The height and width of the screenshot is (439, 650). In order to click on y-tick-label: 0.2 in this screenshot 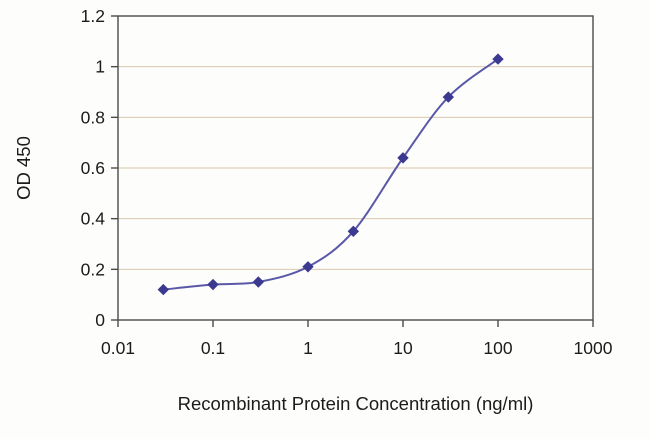, I will do `click(93, 269)`.